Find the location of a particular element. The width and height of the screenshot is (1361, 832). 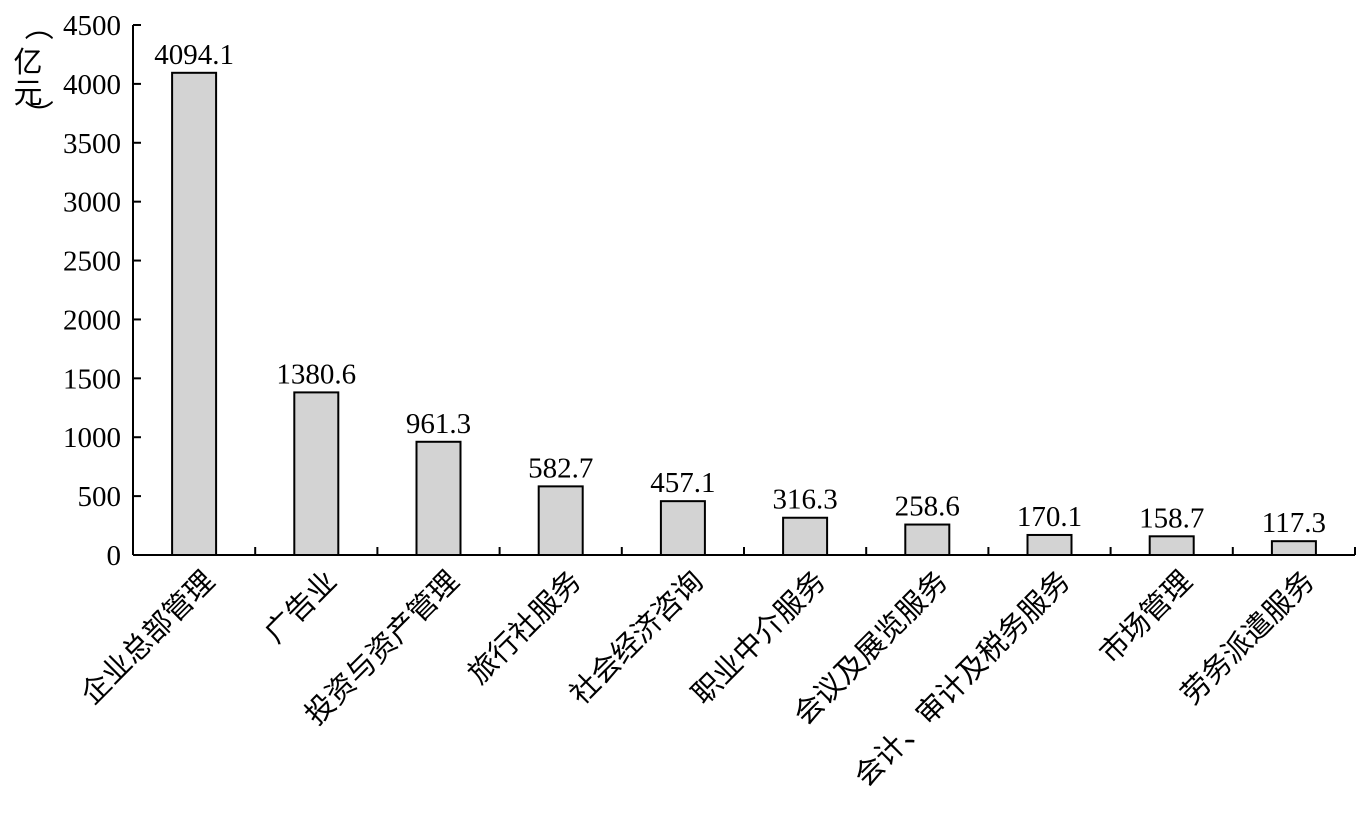

data-label: 961.3 is located at coordinates (438, 424).